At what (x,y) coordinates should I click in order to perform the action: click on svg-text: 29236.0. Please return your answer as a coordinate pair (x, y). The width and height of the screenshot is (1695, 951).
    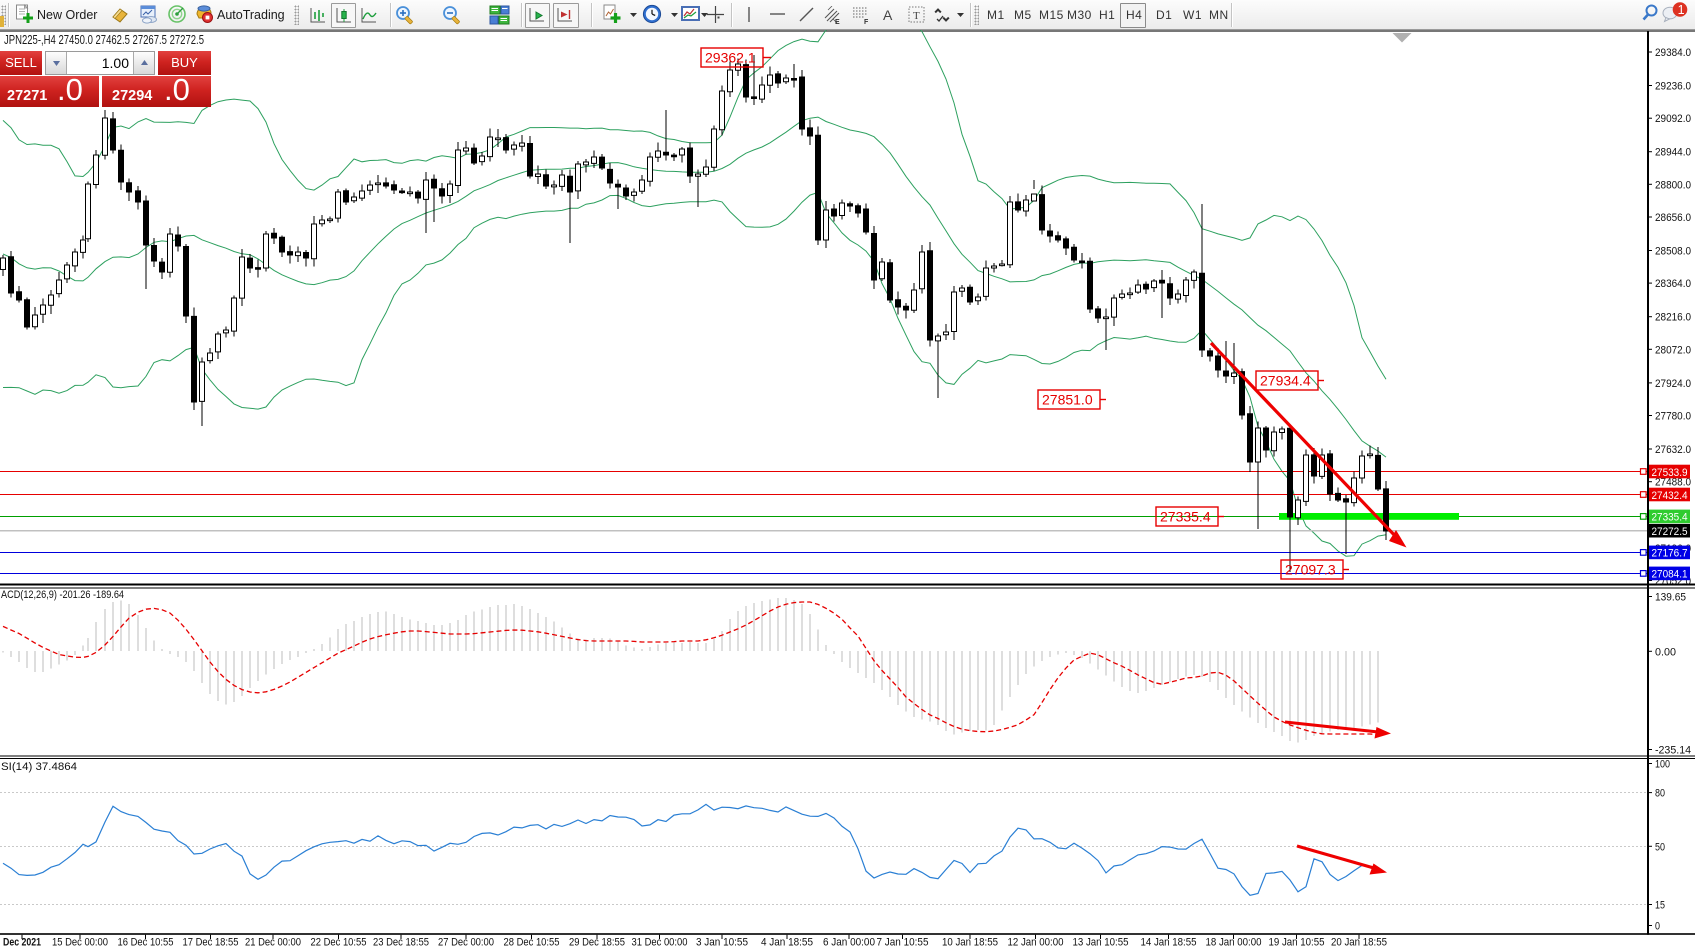
    Looking at the image, I should click on (1673, 87).